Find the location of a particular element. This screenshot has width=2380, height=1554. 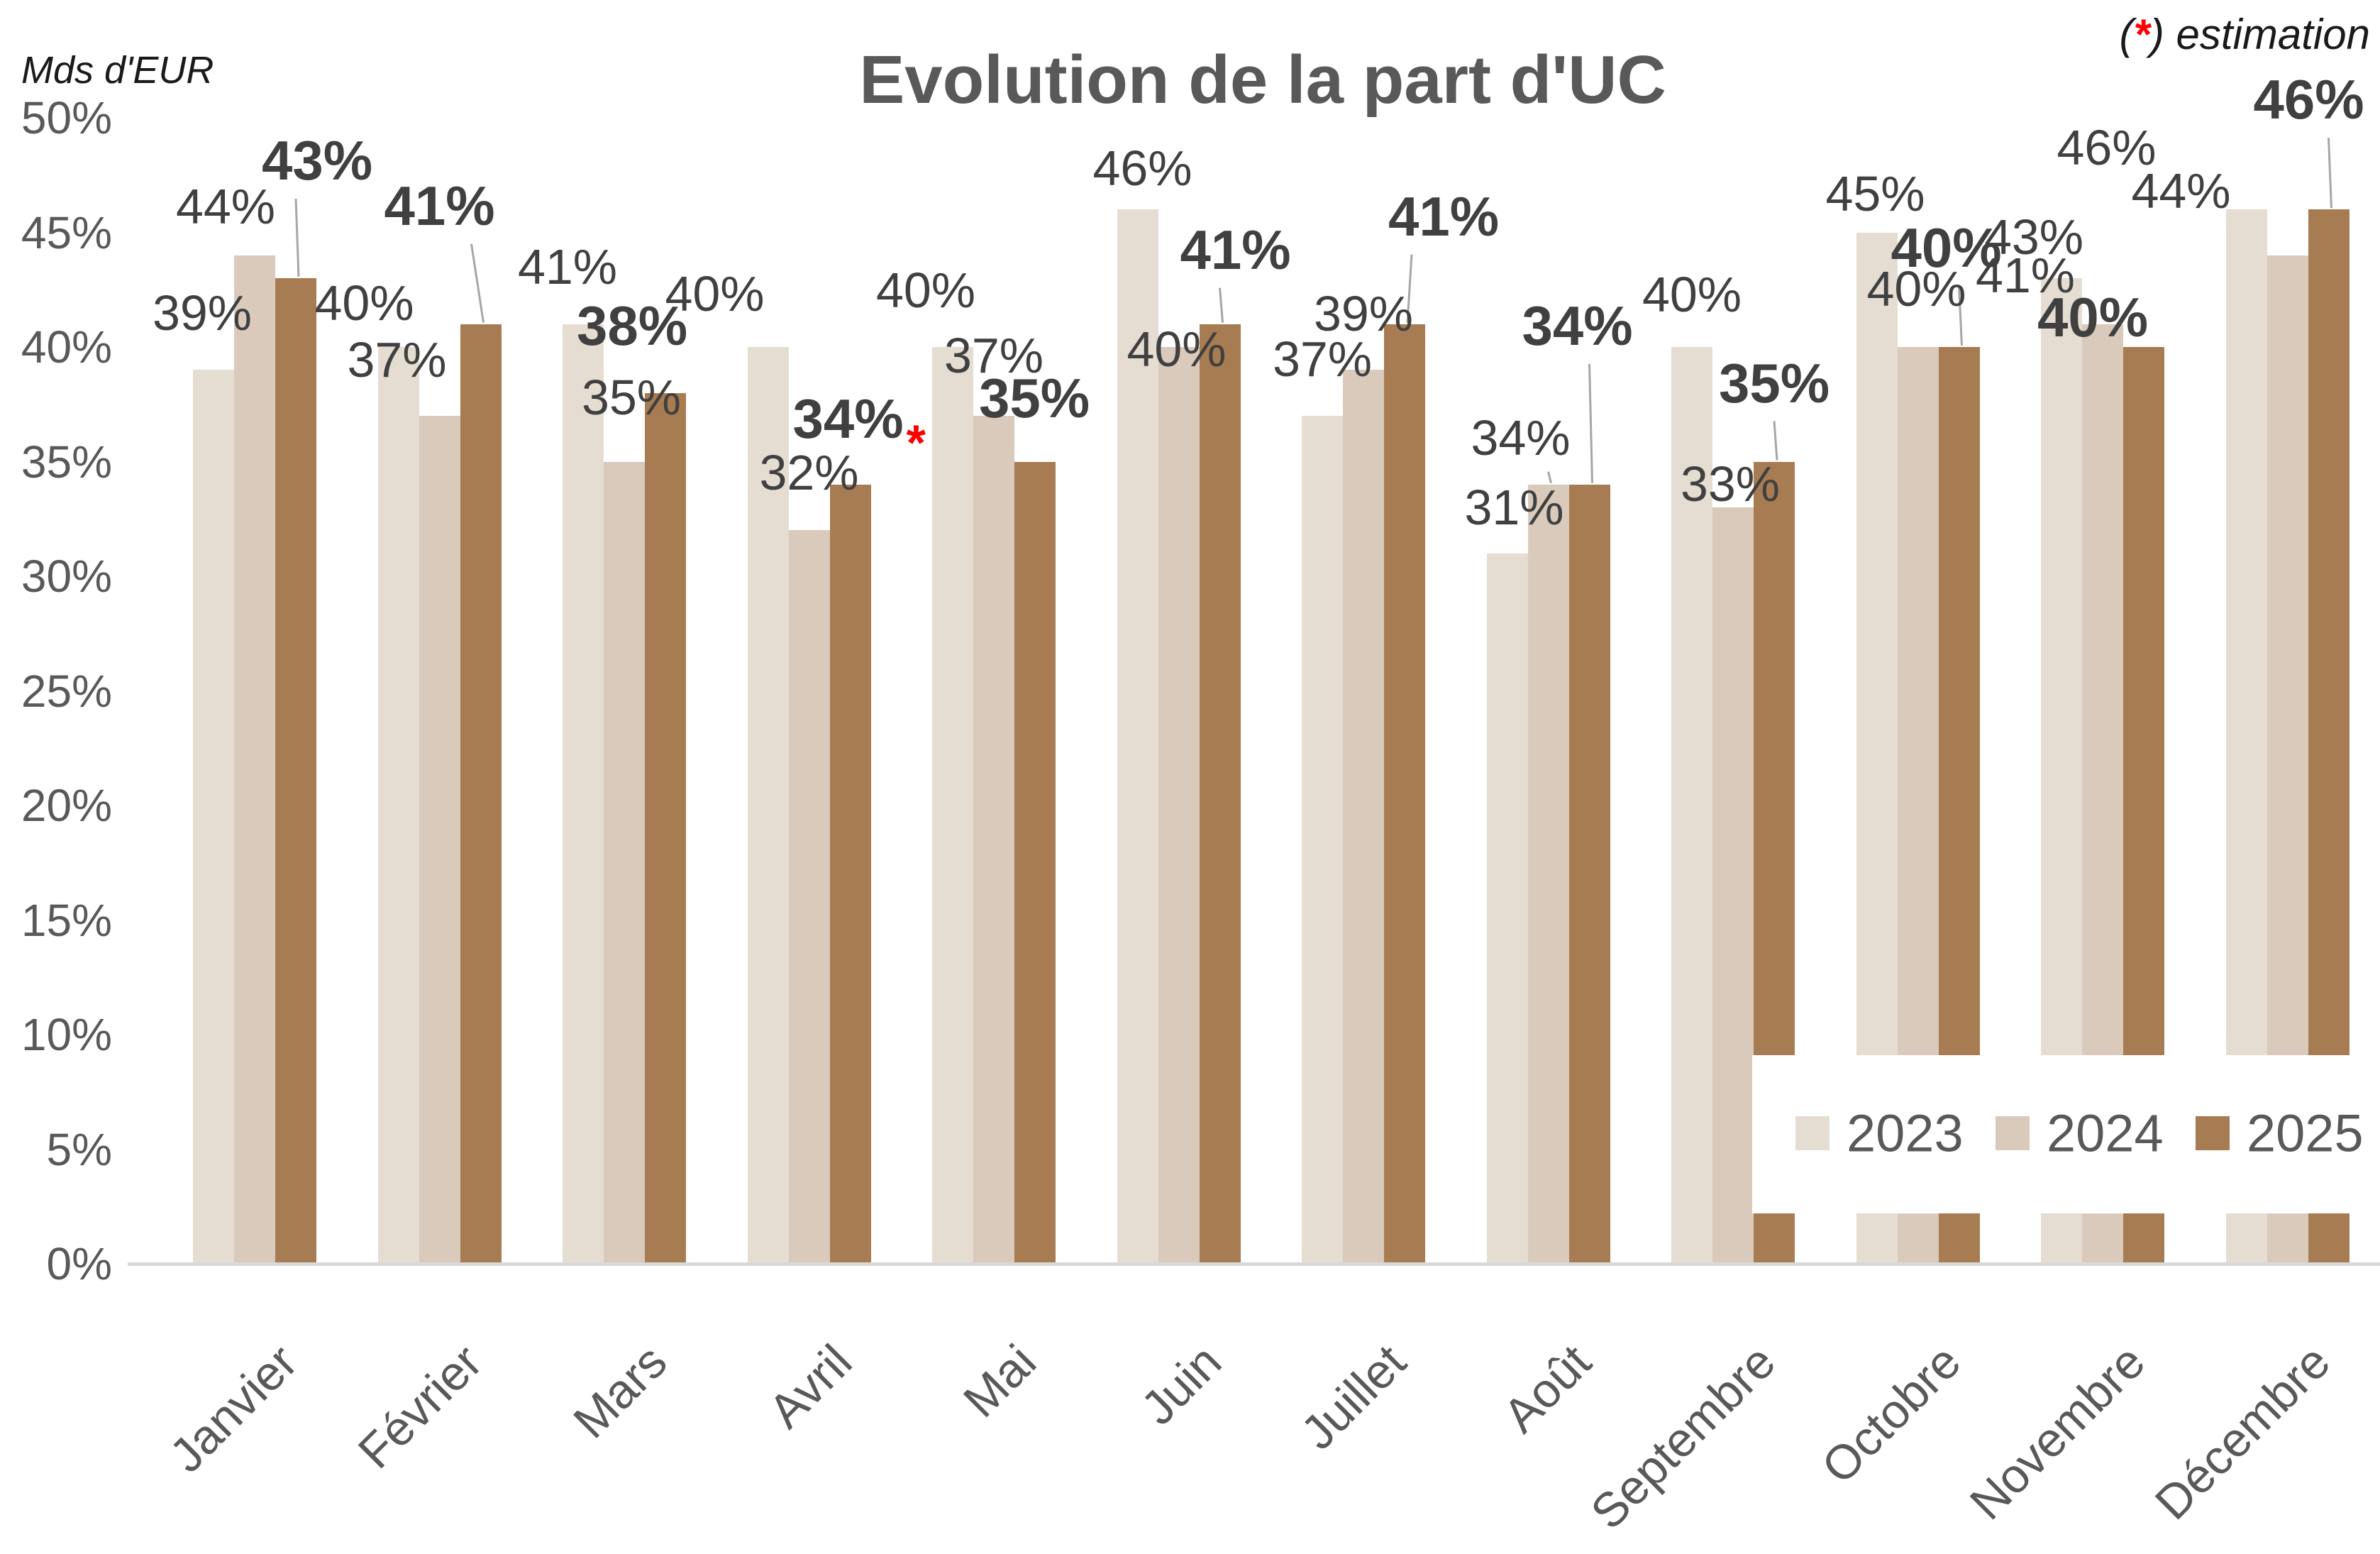

data-label-2024-novembre: 41% is located at coordinates (2026, 275).